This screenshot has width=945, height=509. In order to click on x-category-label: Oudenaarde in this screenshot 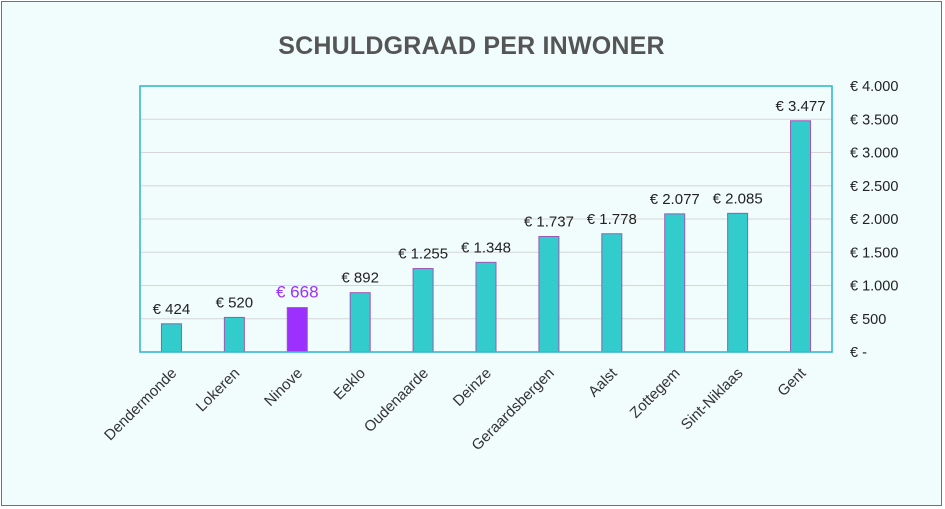, I will do `click(396, 400)`.